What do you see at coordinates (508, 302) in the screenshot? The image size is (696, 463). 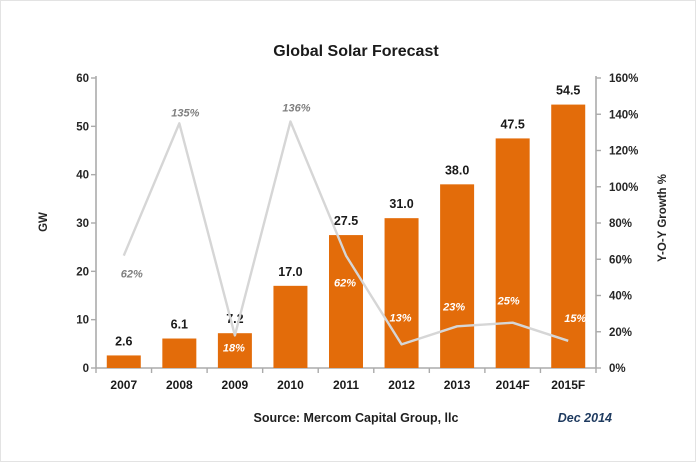 I see `growth-label: 25%` at bounding box center [508, 302].